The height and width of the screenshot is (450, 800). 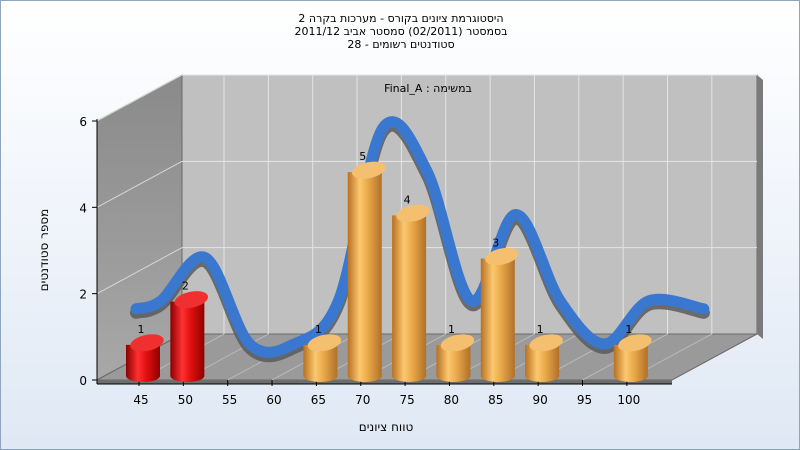 What do you see at coordinates (185, 286) in the screenshot?
I see `bar-value-label: 2` at bounding box center [185, 286].